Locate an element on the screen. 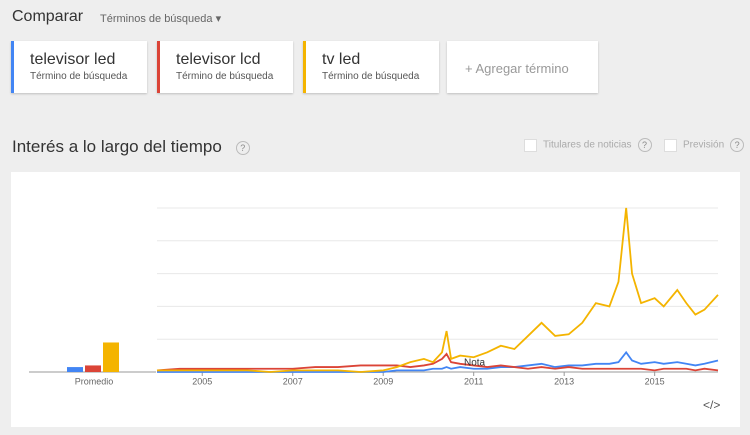 This screenshot has height=435, width=750. news-label: Titulares de noticias is located at coordinates (587, 145).